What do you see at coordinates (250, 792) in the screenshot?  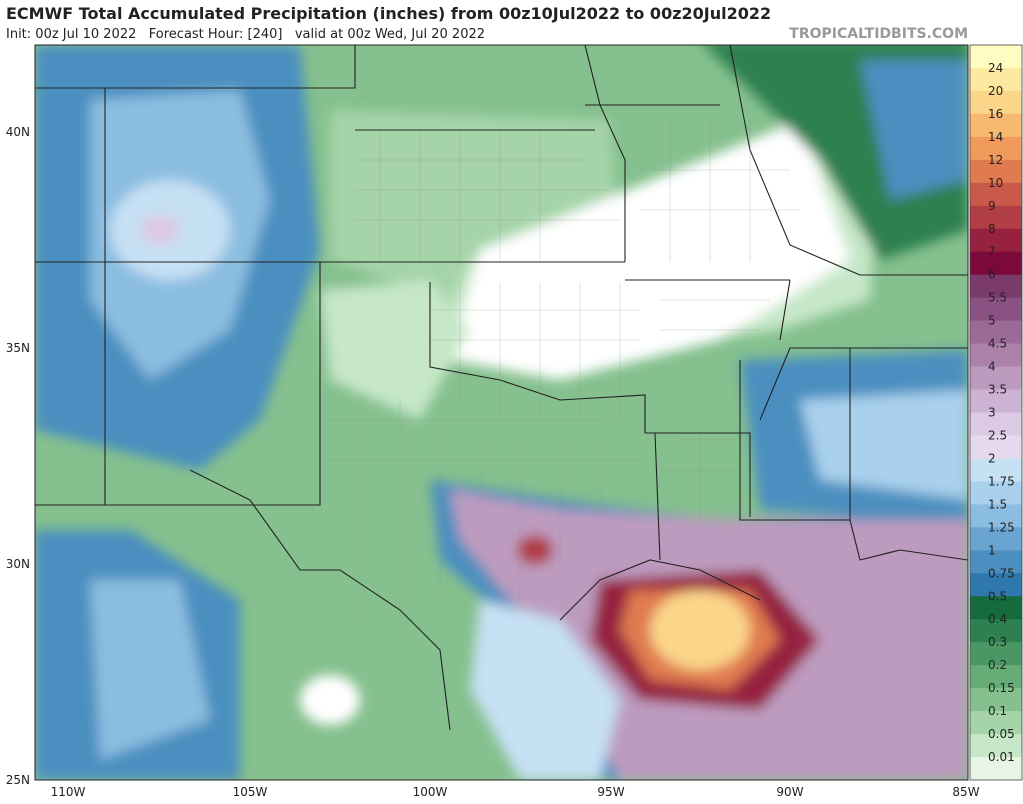 I see `lon-label: 105W` at bounding box center [250, 792].